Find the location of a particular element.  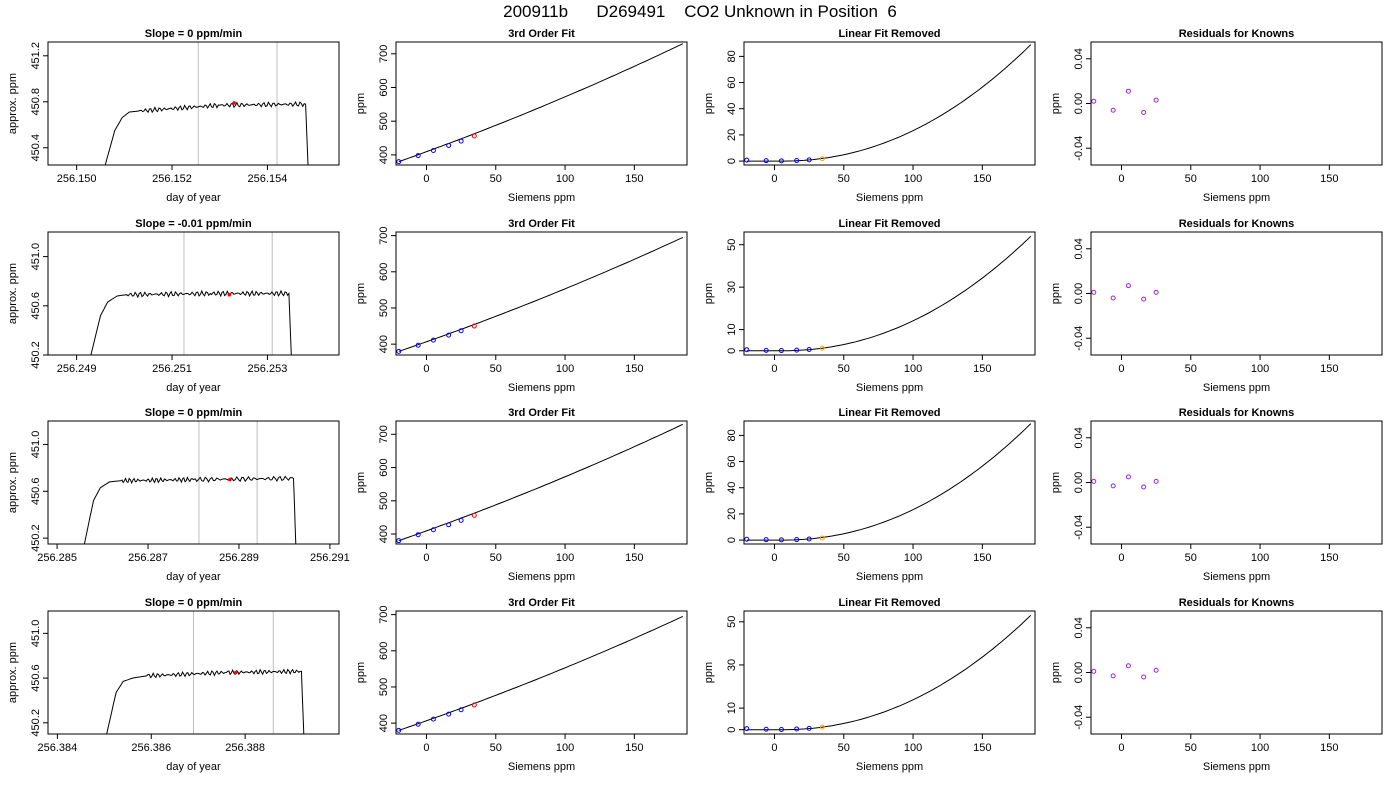

x-tick-label: 256.289 is located at coordinates (239, 558).